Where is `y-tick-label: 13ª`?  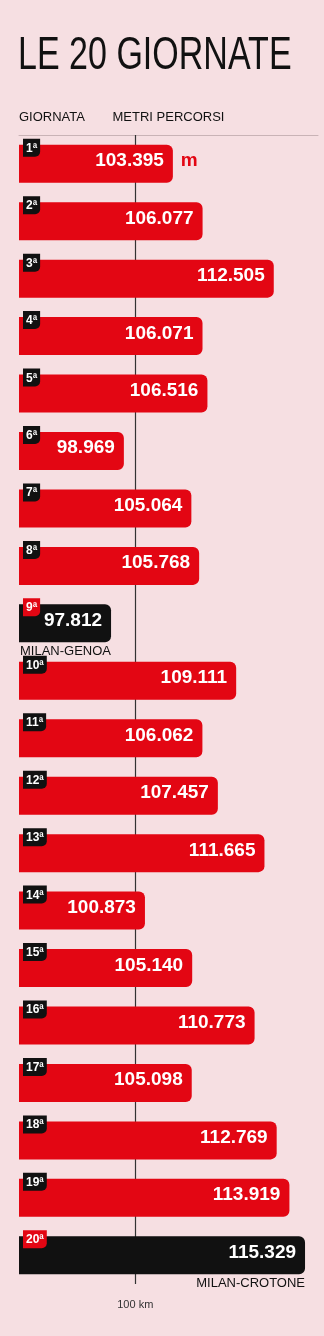
y-tick-label: 13ª is located at coordinates (35, 837).